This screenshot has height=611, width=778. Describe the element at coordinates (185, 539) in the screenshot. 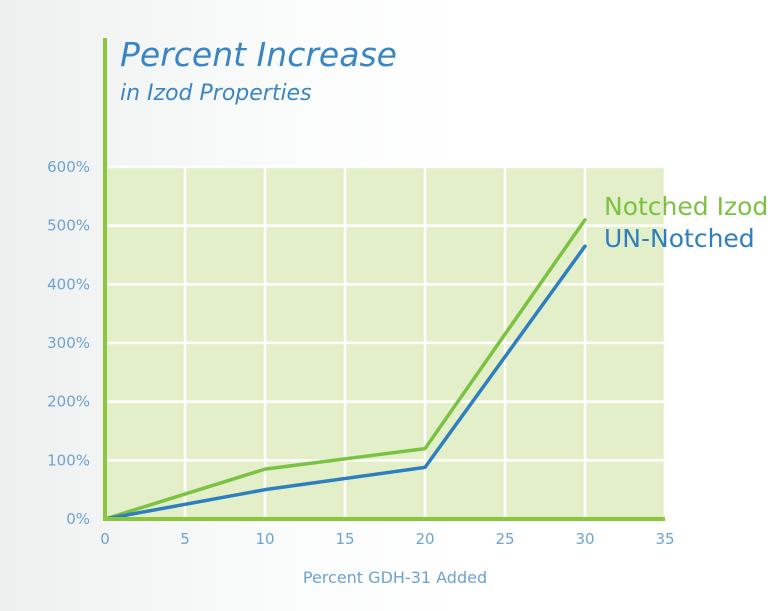

I see `x-tick-label: 5` at that location.